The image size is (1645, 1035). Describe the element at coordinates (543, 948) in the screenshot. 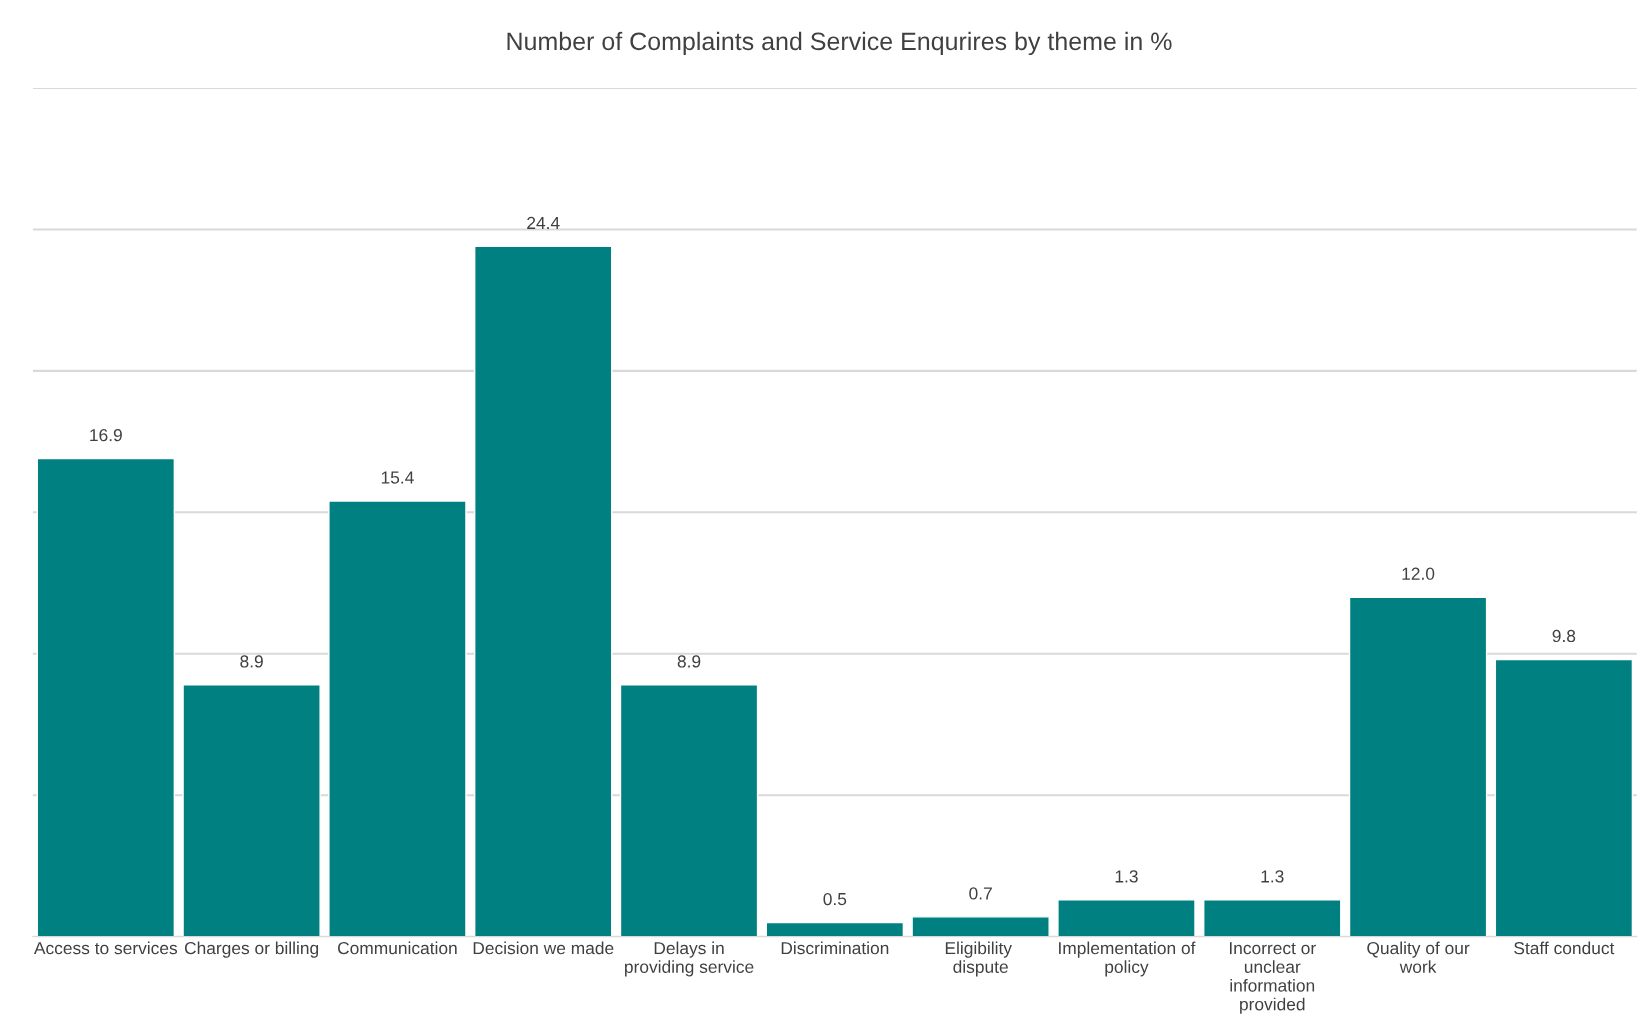

I see `x-tick-label: Decision we made` at that location.